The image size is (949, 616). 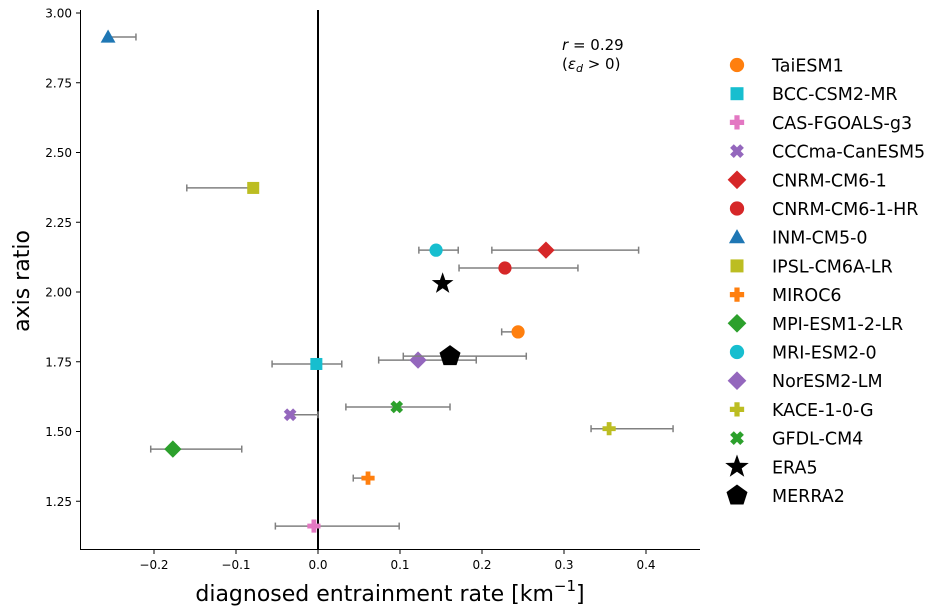 What do you see at coordinates (337, 526) in the screenshot?
I see `data-point-cas-fgoals-g3` at bounding box center [337, 526].